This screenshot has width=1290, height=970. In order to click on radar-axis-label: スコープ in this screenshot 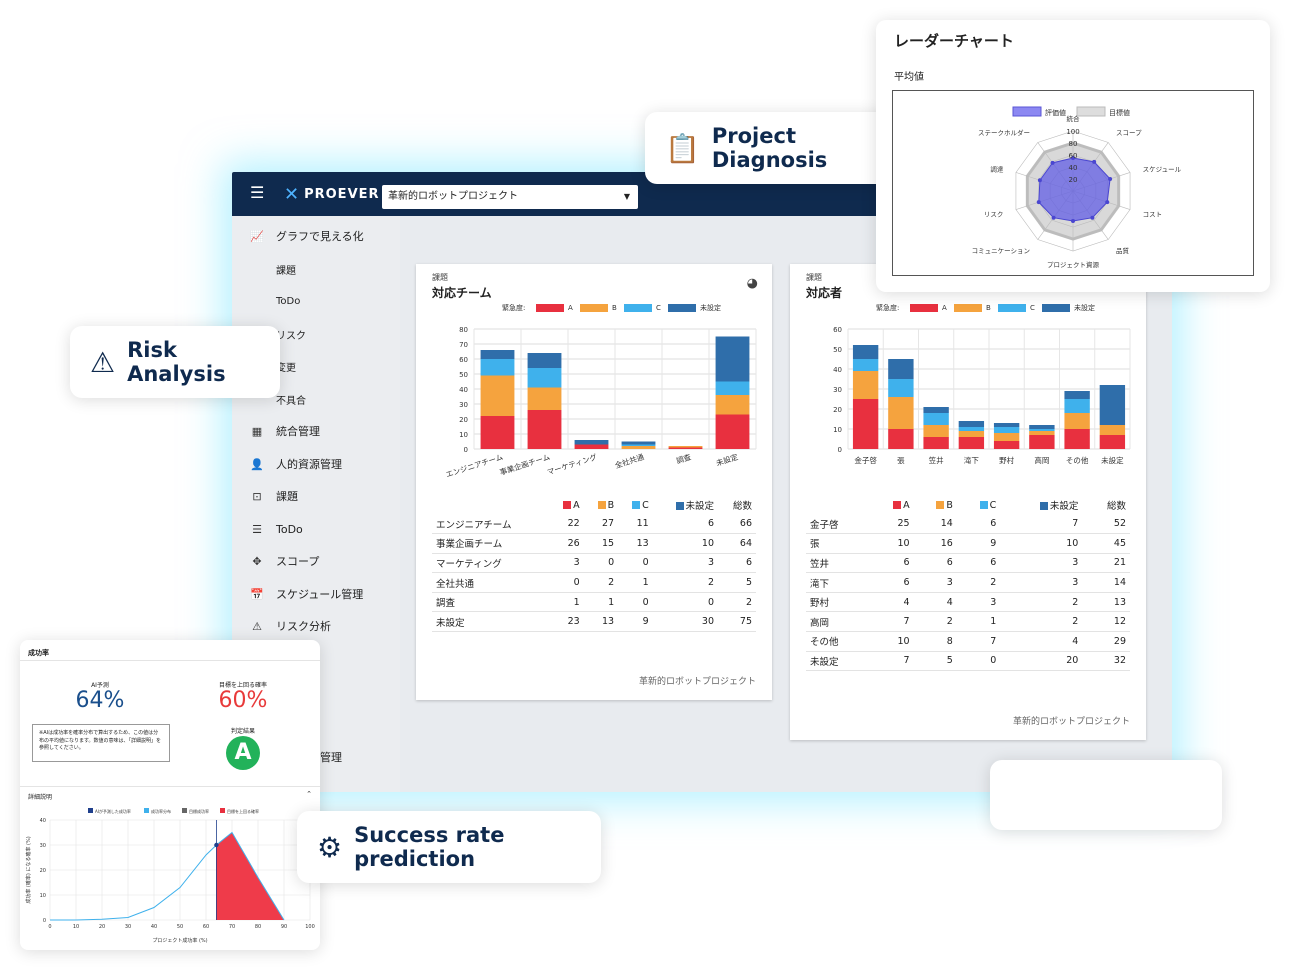, I will do `click(1129, 133)`.